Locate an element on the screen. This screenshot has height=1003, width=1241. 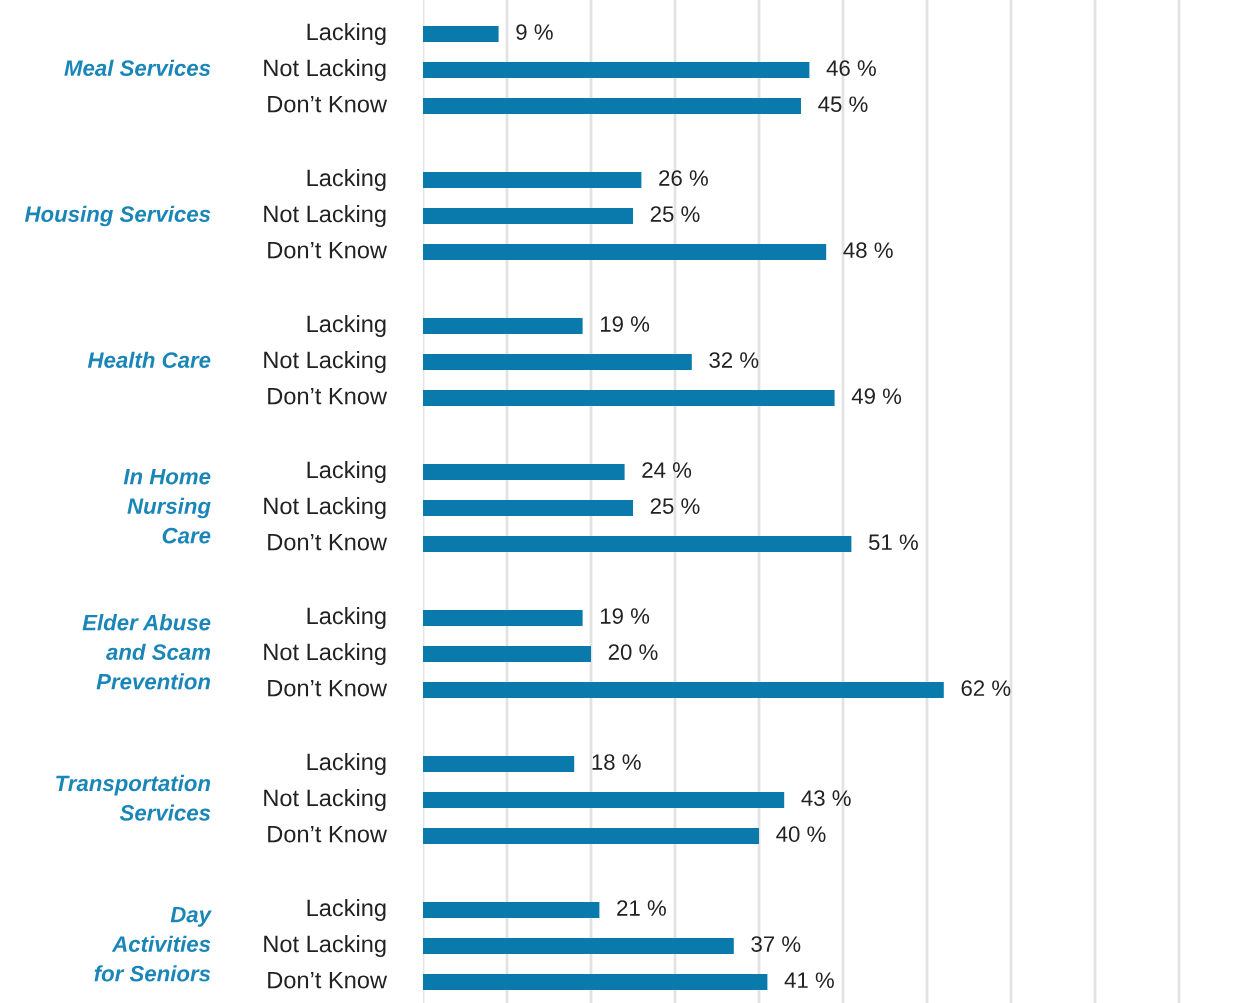
data-label: 46 % is located at coordinates (851, 68).